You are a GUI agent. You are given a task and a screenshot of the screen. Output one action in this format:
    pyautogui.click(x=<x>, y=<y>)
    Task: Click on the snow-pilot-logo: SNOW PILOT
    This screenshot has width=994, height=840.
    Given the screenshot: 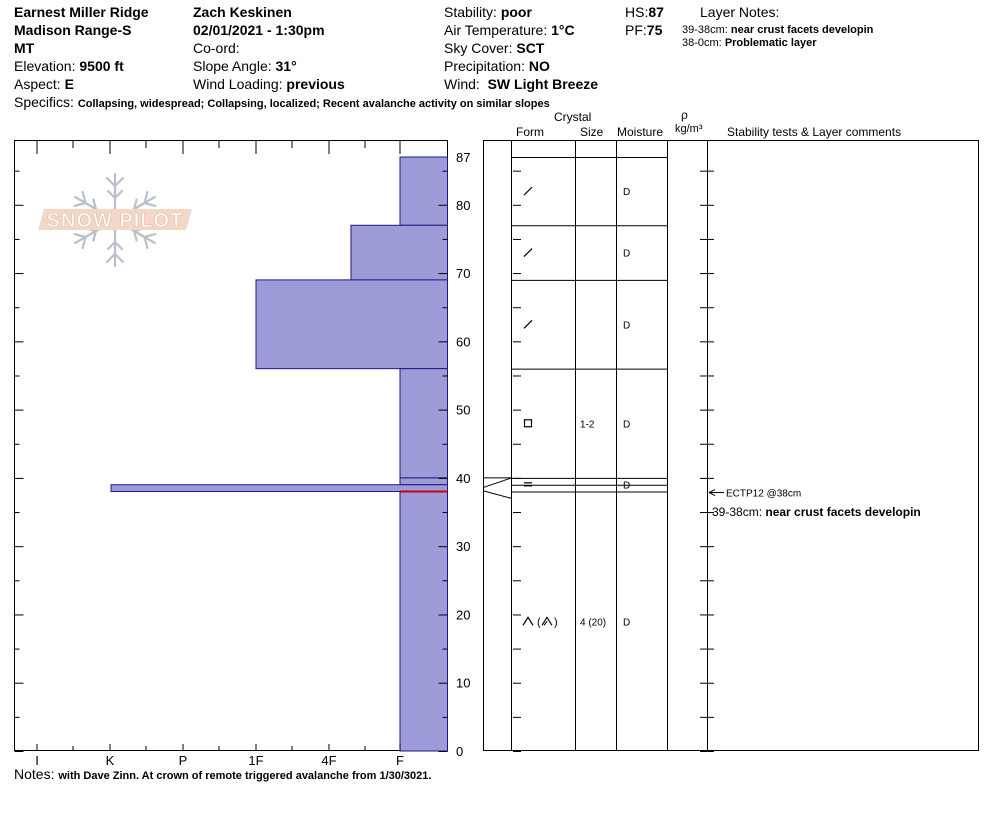 What is the action you would take?
    pyautogui.click(x=115, y=220)
    